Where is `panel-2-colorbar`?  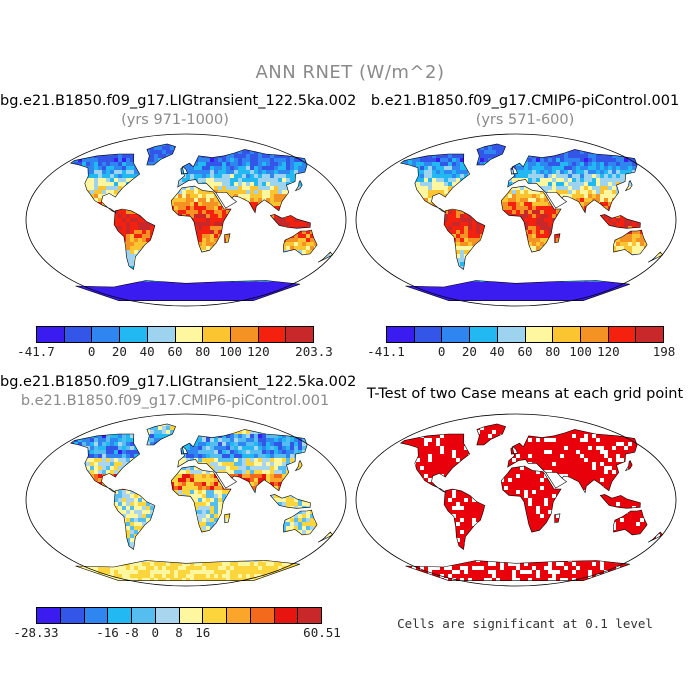
panel-2-colorbar is located at coordinates (525, 334).